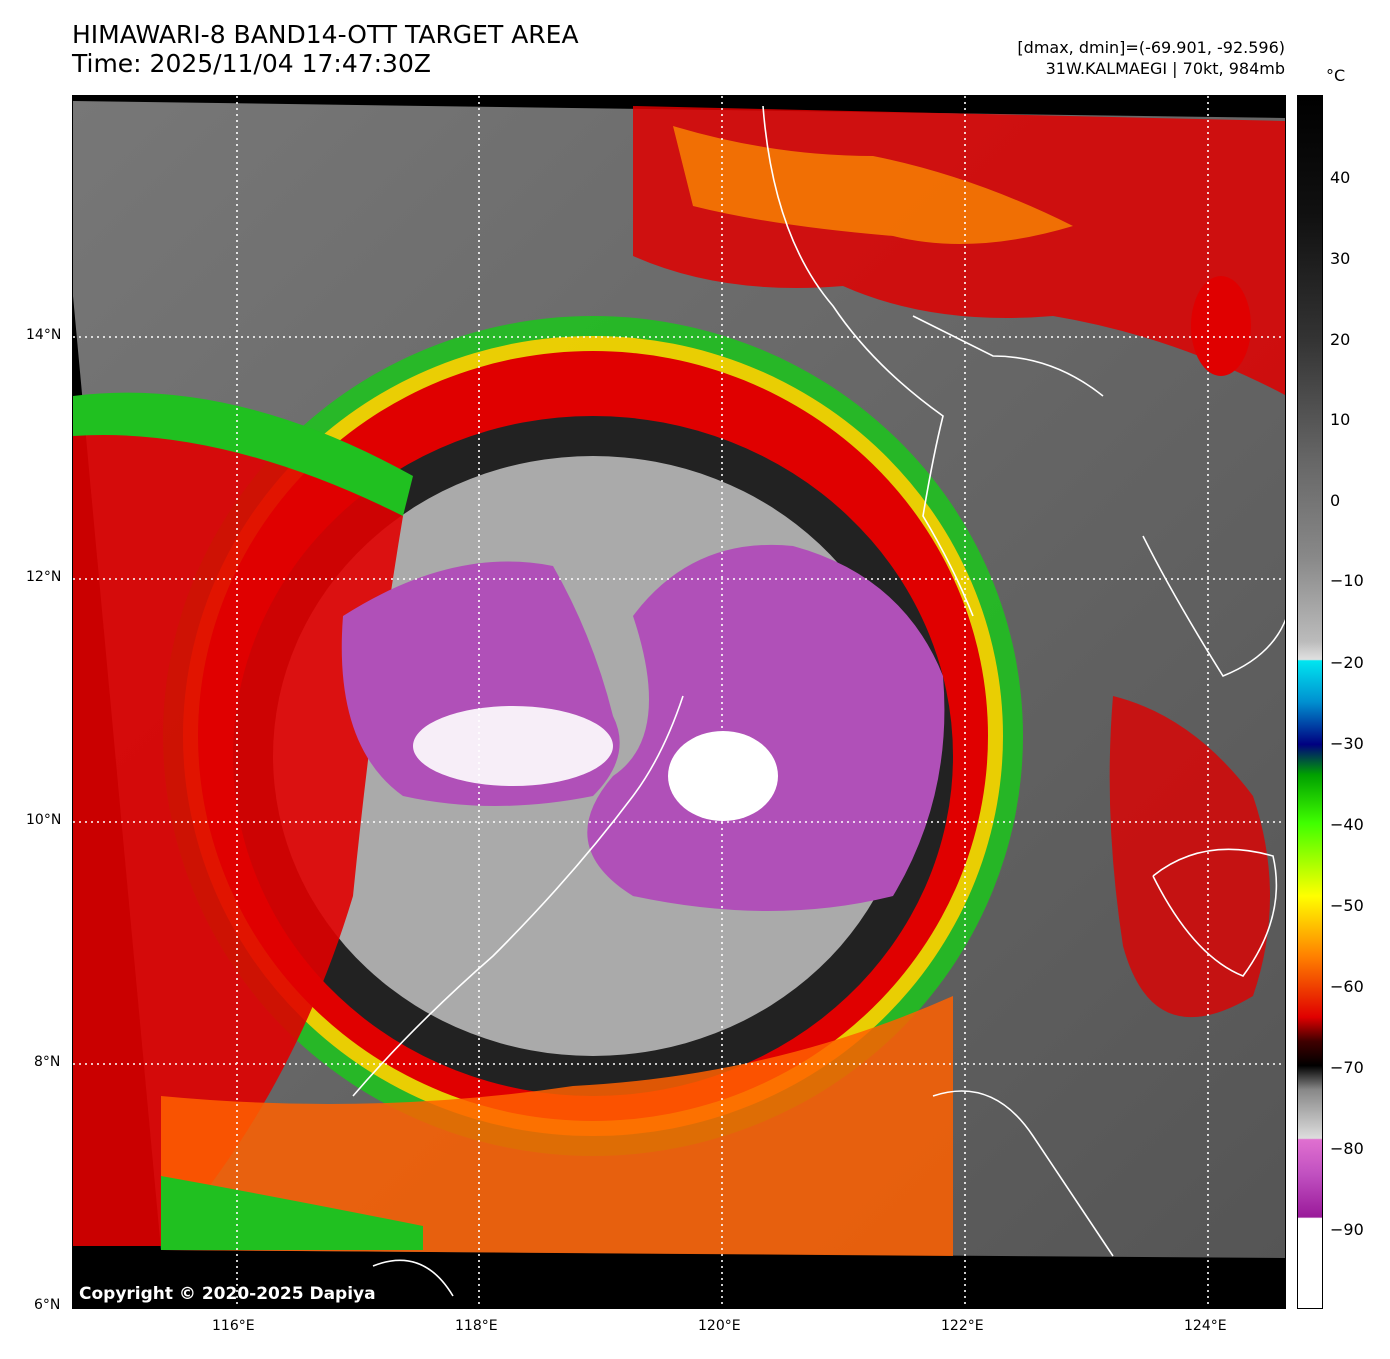 The height and width of the screenshot is (1359, 1390). I want to click on cold-core-east, so click(766, 727).